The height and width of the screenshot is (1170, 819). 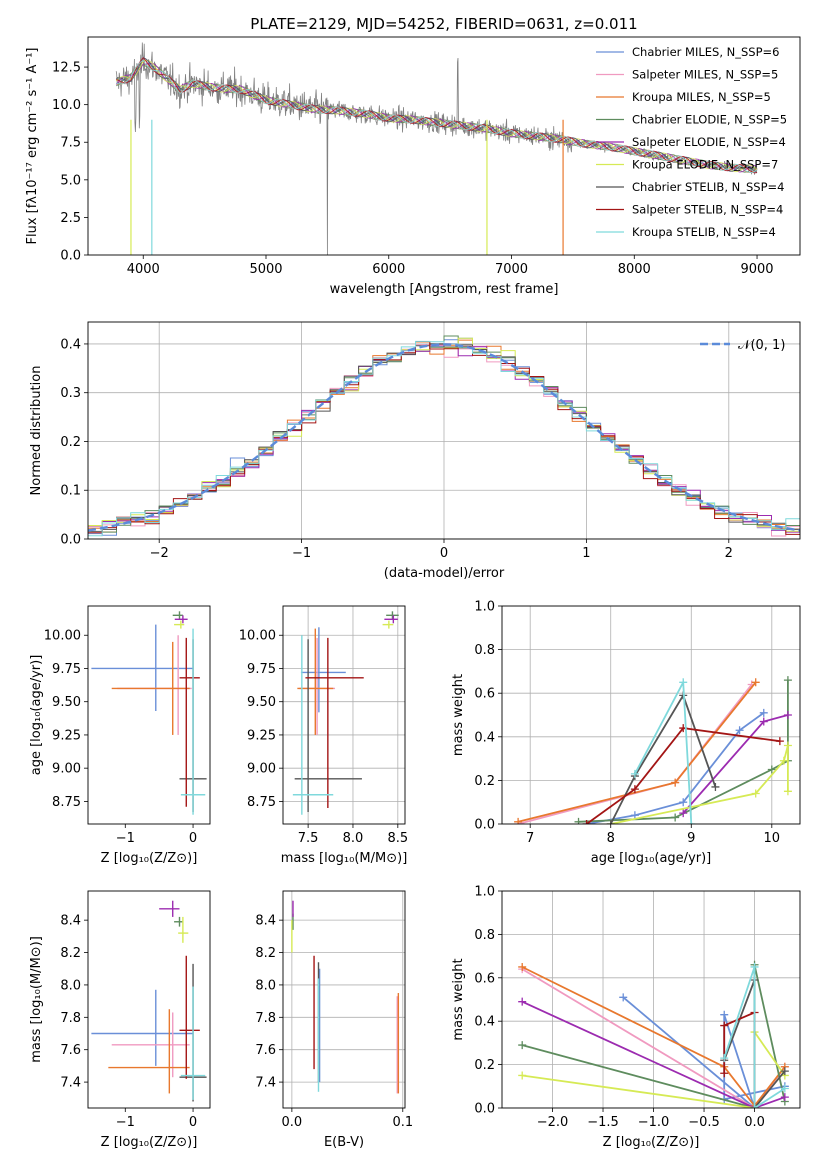 I want to click on x-axis-label: wavelength [Angstrom, rest frame], so click(x=444, y=289).